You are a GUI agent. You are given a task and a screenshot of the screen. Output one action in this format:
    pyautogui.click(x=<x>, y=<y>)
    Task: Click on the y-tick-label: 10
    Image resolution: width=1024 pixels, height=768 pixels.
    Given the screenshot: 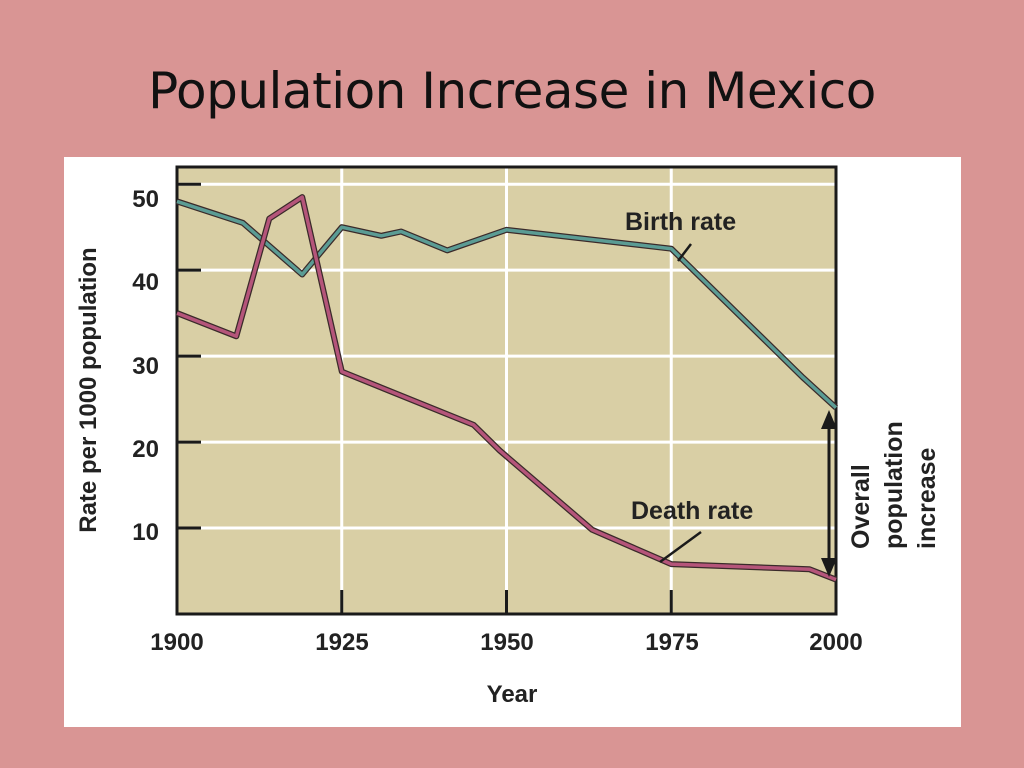 What is the action you would take?
    pyautogui.click(x=145, y=532)
    